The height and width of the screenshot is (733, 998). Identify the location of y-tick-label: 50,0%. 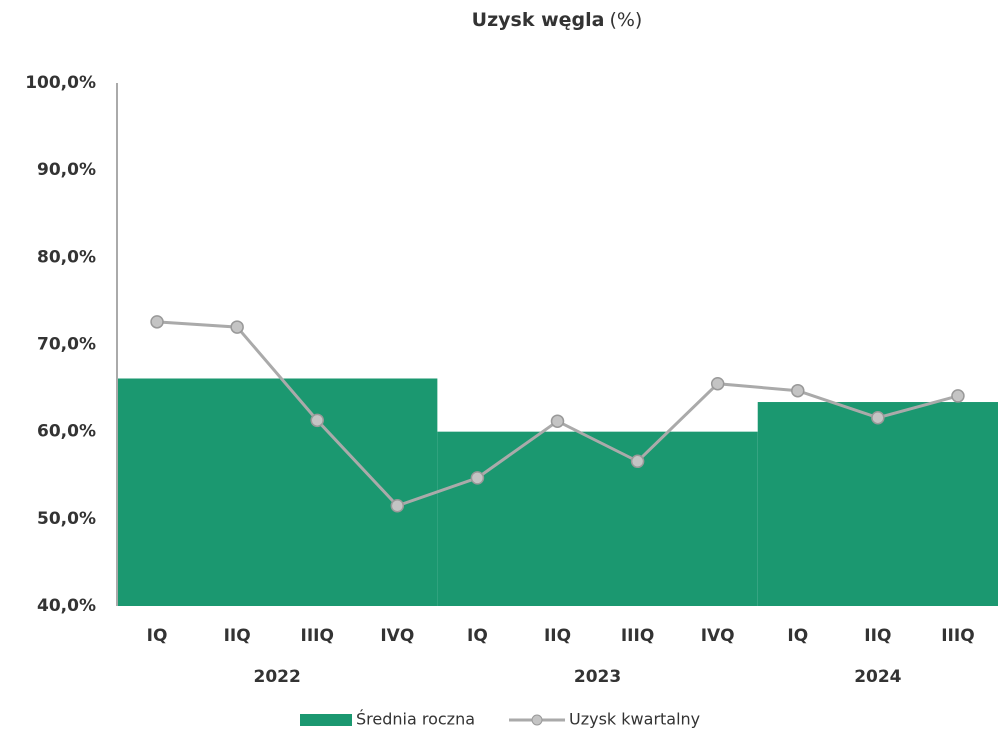
(66, 519).